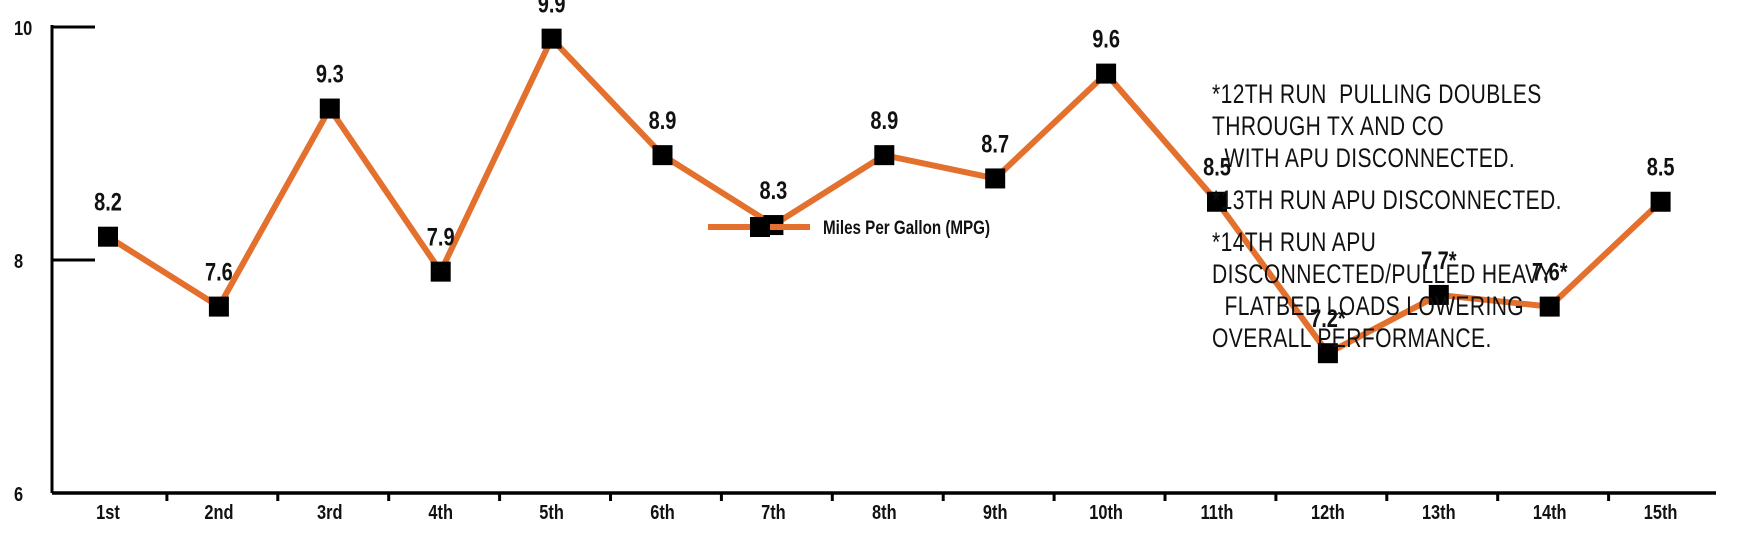 The width and height of the screenshot is (1742, 548). What do you see at coordinates (1387, 200) in the screenshot?
I see `note-13th-run: *13TH RUN APU DISCONNECTED.` at bounding box center [1387, 200].